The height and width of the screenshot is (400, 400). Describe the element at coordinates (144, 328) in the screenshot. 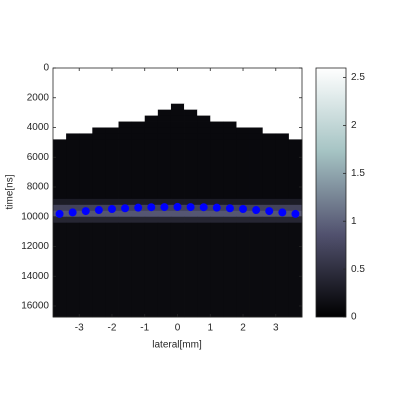

I see `x-tick-label: -1` at that location.